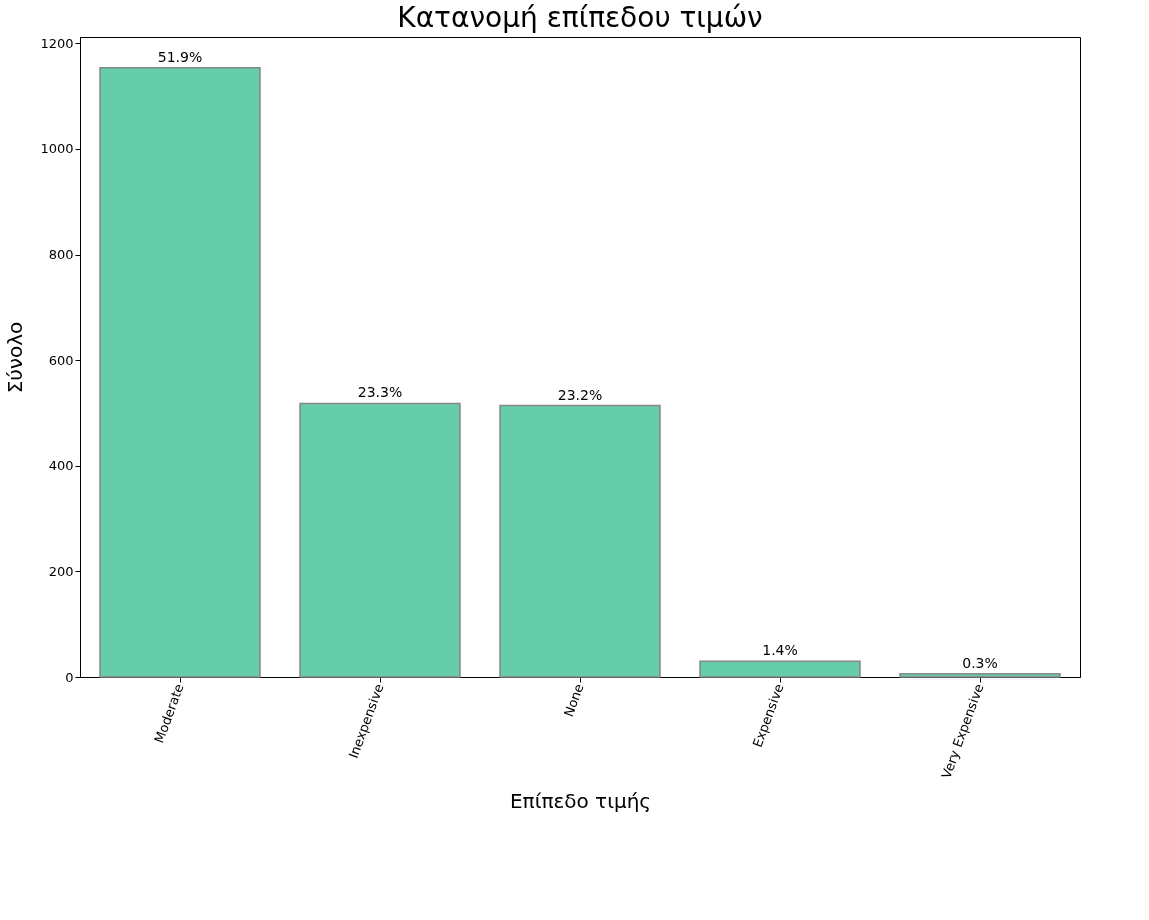  Describe the element at coordinates (780, 650) in the screenshot. I see `annotation: 1.4%` at that location.